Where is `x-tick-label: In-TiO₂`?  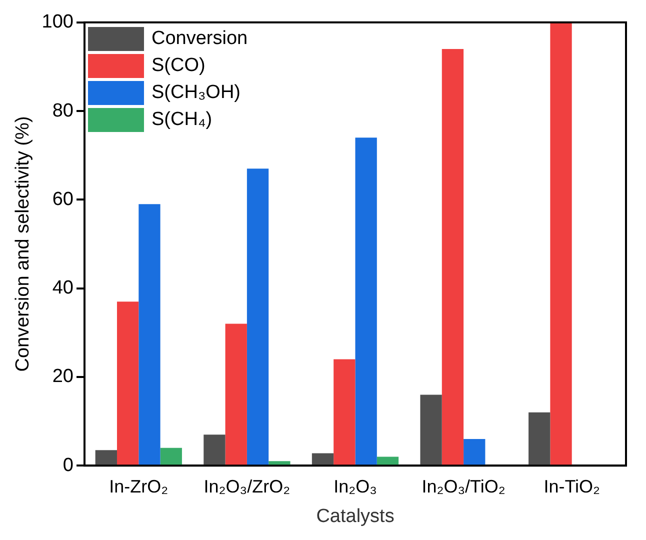 x-tick-label: In-TiO₂ is located at coordinates (572, 486).